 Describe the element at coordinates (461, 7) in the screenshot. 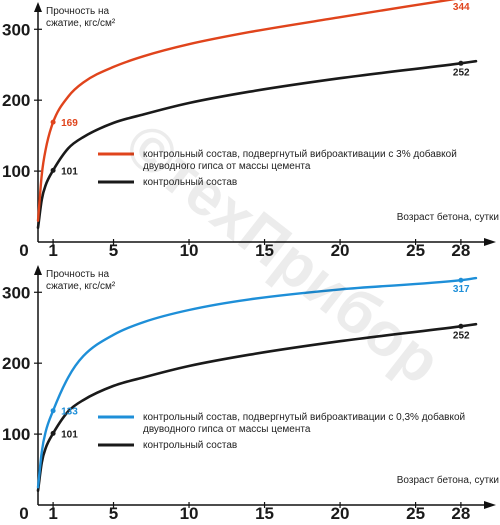

I see `data-label: 344` at that location.